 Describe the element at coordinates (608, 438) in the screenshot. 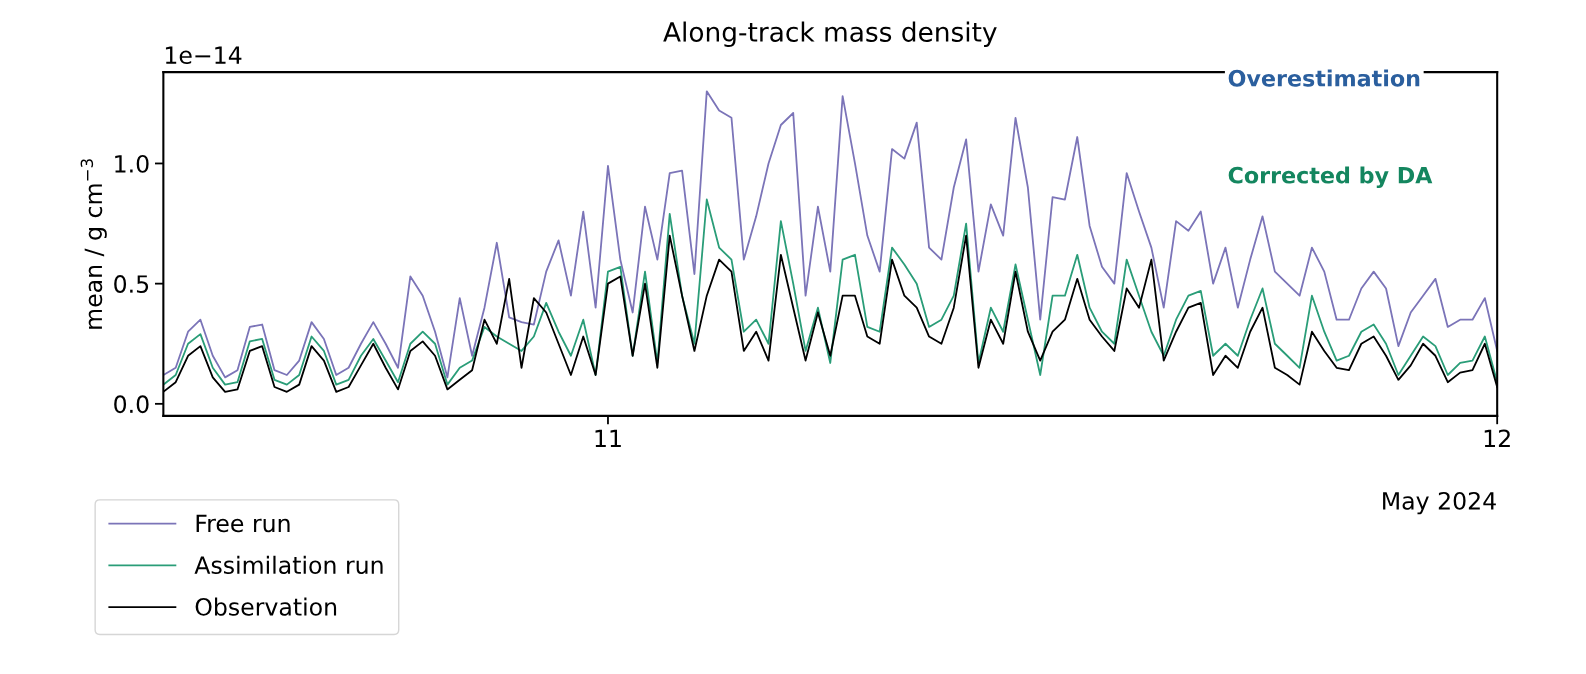

I see `x-tick-label: 11` at that location.